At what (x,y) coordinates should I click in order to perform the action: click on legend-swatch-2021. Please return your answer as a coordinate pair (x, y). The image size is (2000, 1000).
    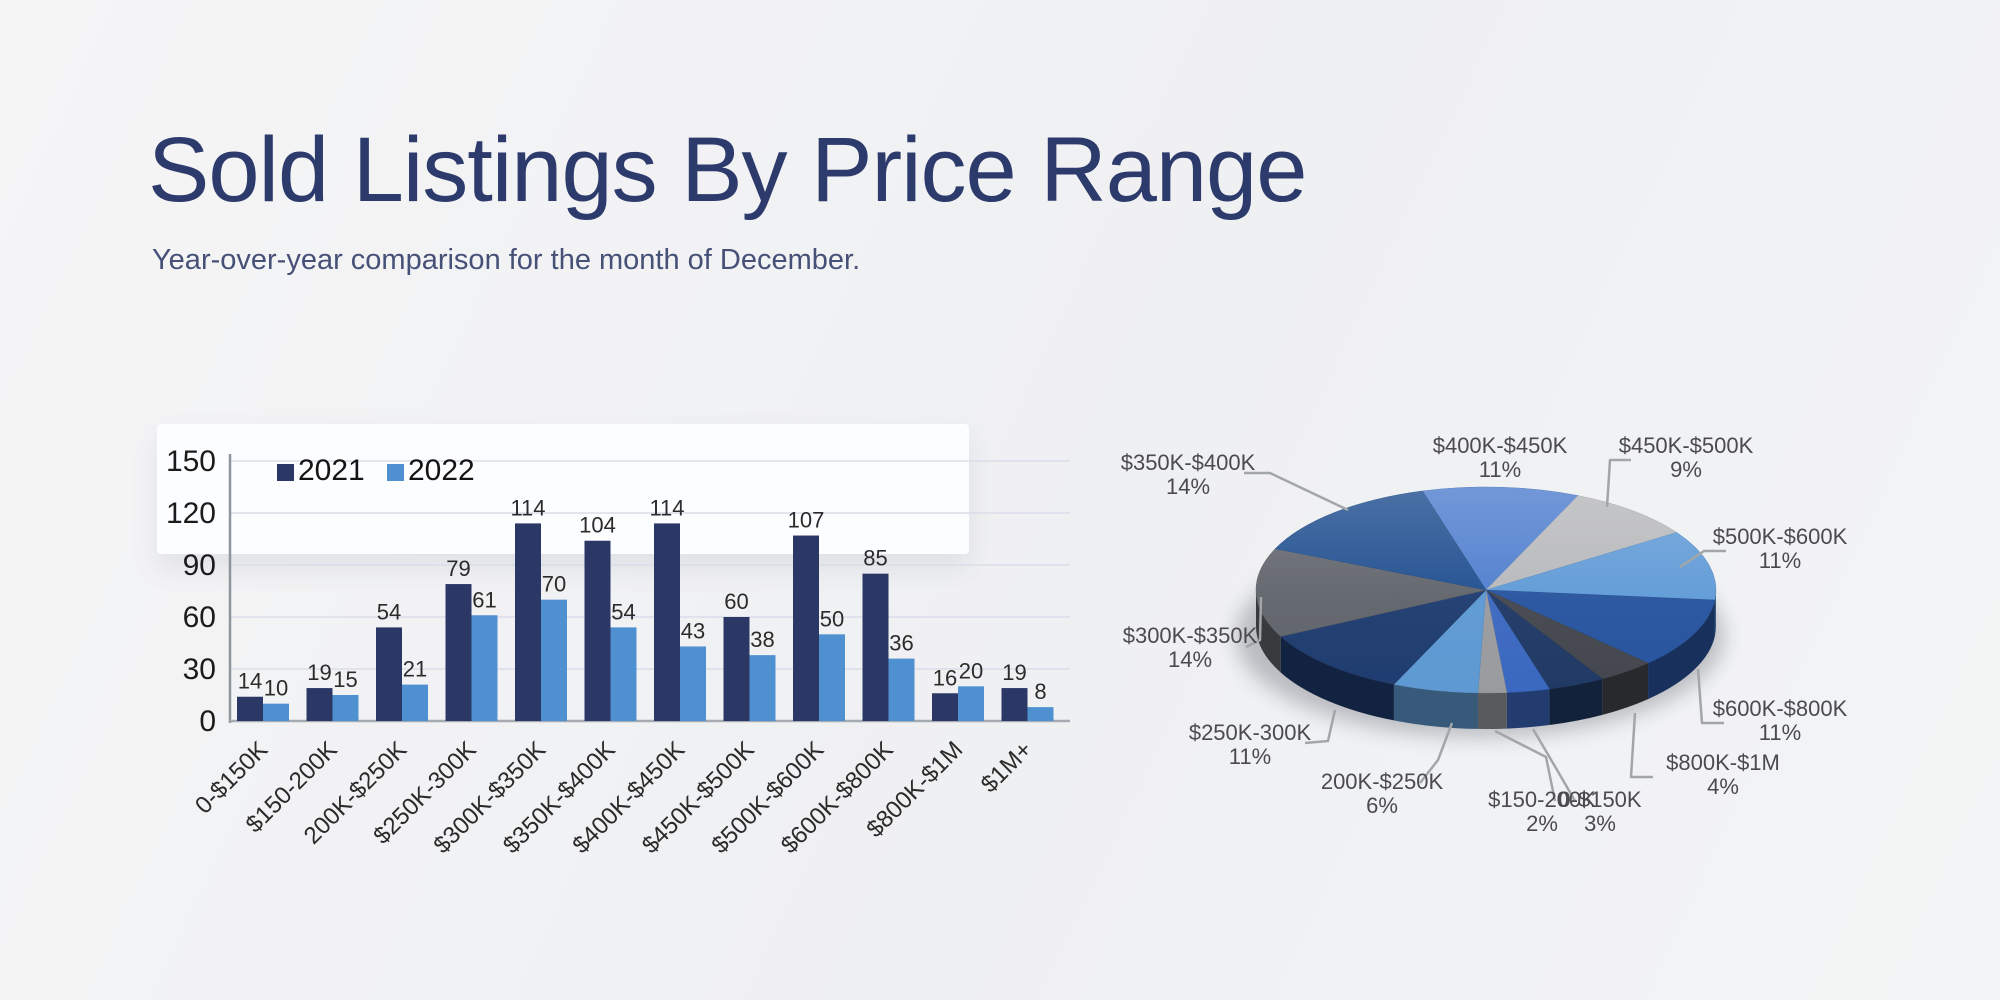
    Looking at the image, I should click on (285, 472).